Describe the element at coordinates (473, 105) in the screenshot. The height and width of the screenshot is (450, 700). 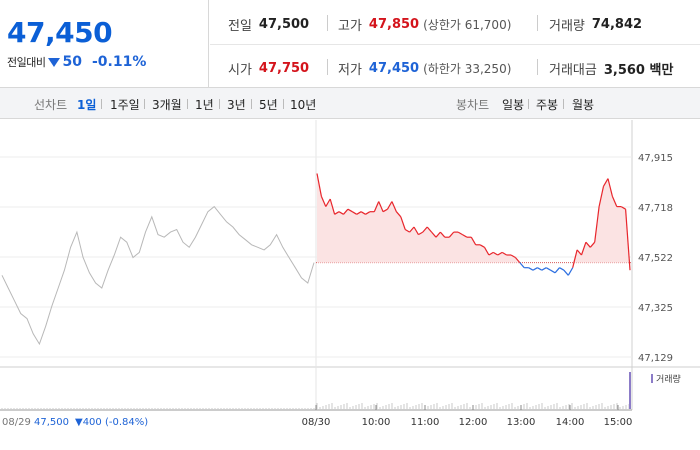
I see `candle-chart-label: 봉차트` at that location.